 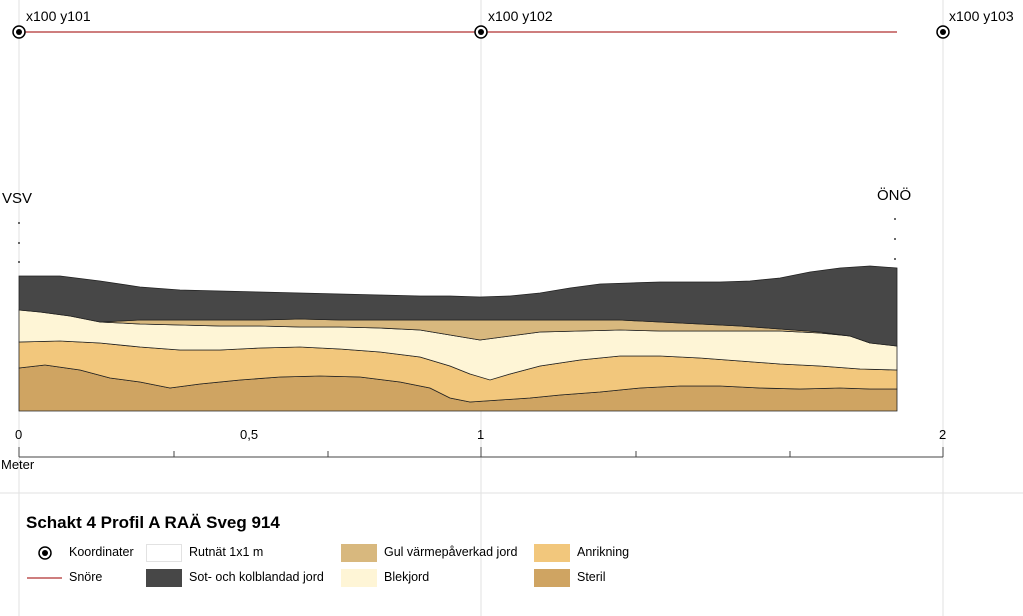 What do you see at coordinates (603, 552) in the screenshot?
I see `legend-label-anrikning: Anrikning` at bounding box center [603, 552].